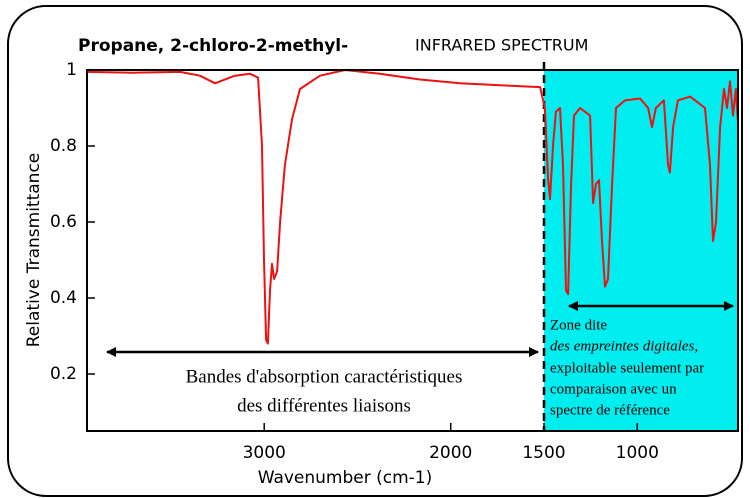 This screenshot has height=498, width=750. Describe the element at coordinates (578, 325) in the screenshot. I see `annotation: Zone dite` at that location.